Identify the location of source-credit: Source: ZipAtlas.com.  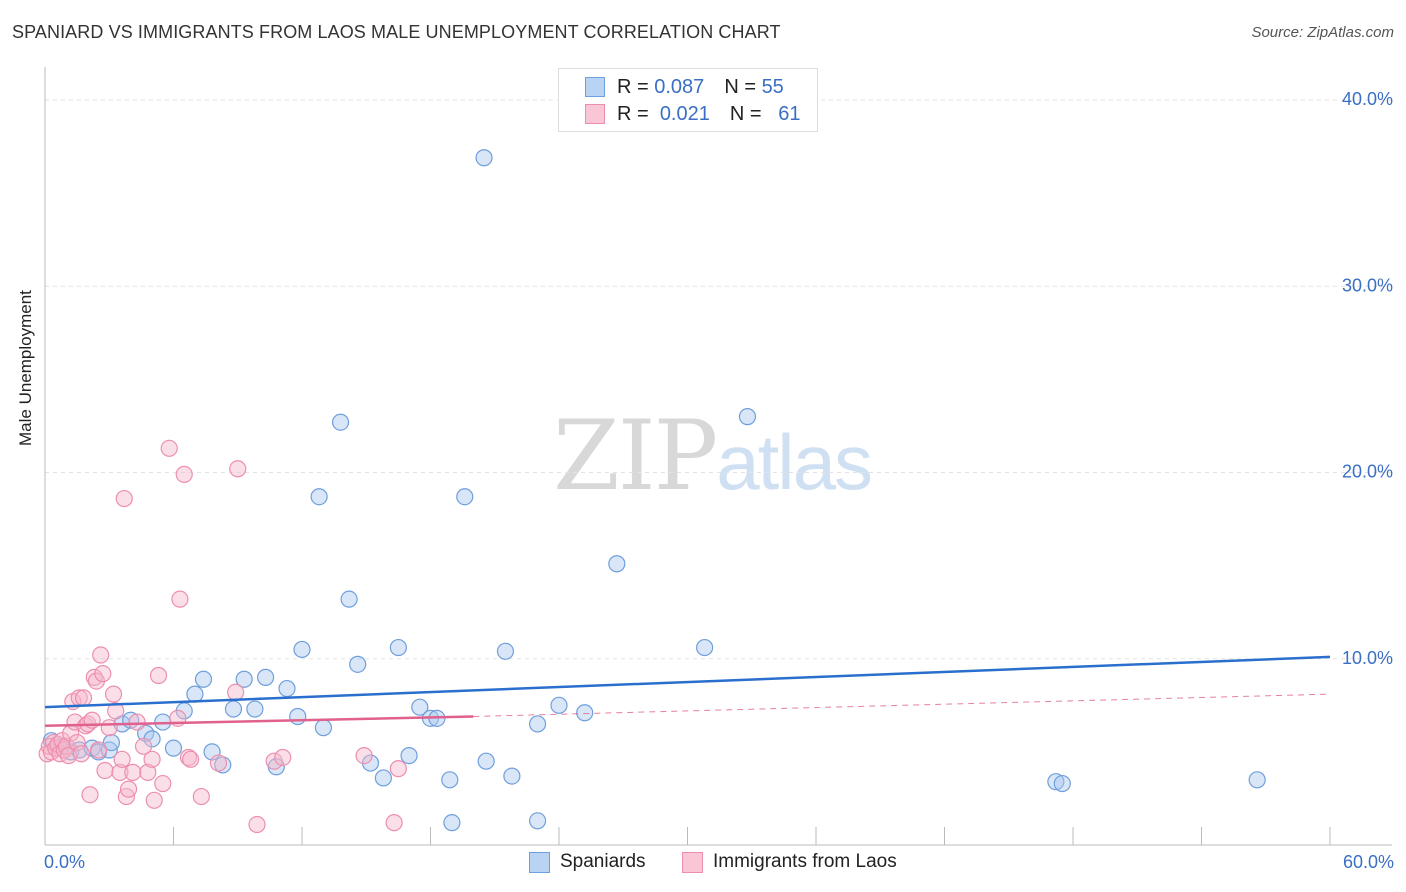
(1322, 32).